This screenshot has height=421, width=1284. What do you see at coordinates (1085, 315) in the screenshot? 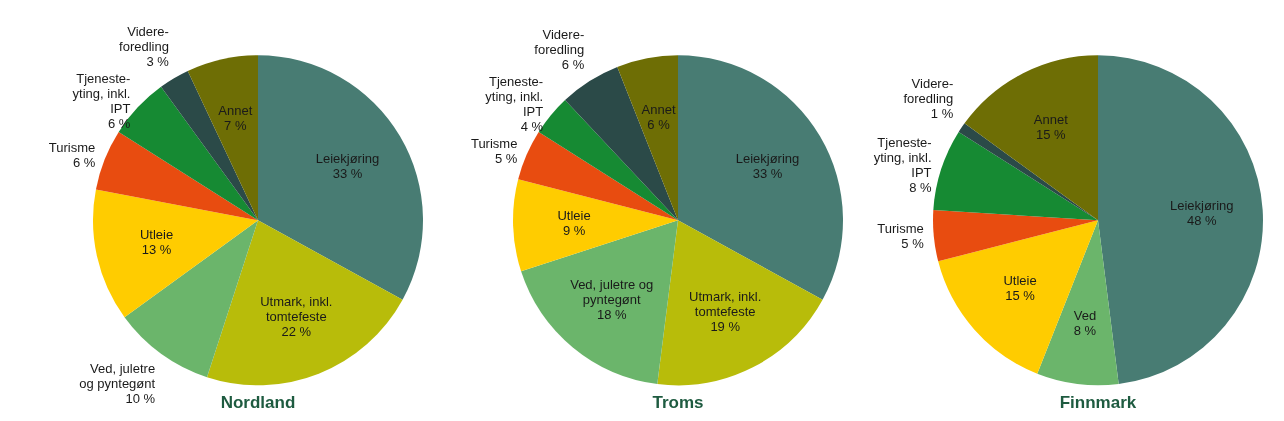
I see `slice-label: Ved` at bounding box center [1085, 315].